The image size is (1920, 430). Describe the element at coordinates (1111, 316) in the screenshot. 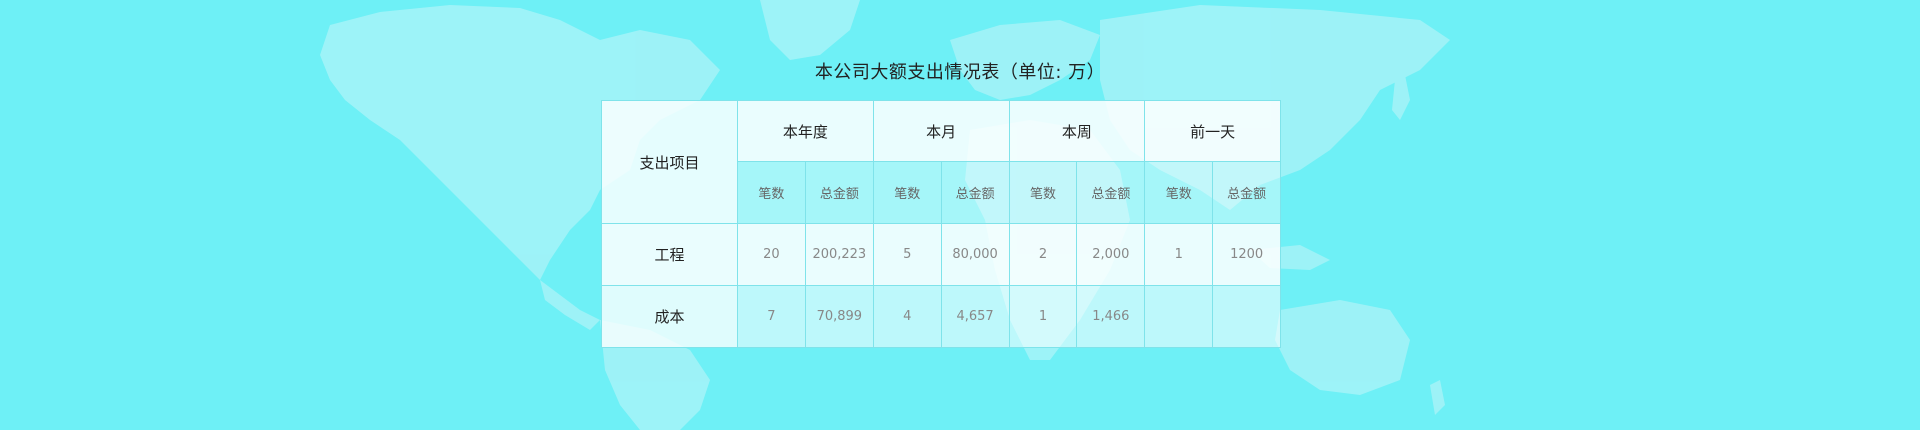

I see `cell-amount: 1,466` at that location.